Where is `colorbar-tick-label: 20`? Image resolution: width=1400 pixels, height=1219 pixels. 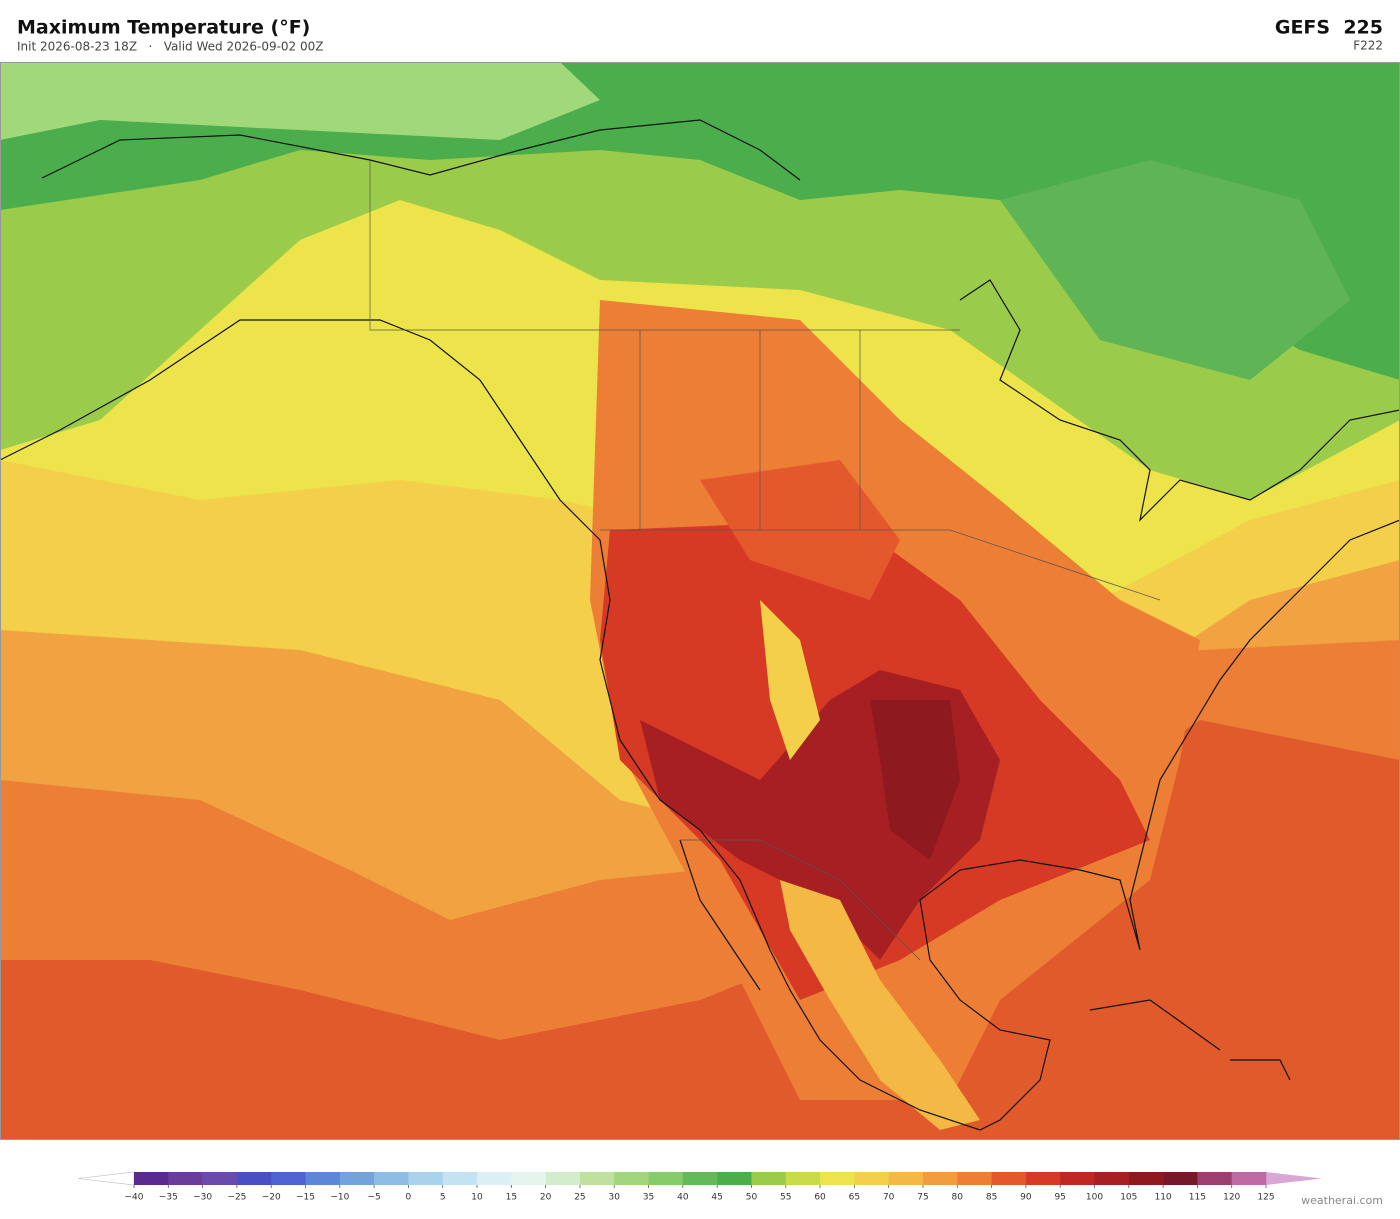 colorbar-tick-label: 20 is located at coordinates (546, 1198).